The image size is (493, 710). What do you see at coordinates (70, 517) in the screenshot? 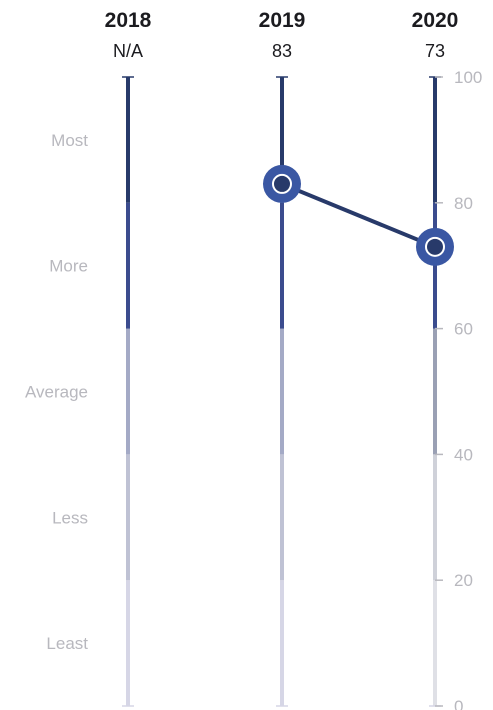
I see `band-label-less: Less` at bounding box center [70, 517].